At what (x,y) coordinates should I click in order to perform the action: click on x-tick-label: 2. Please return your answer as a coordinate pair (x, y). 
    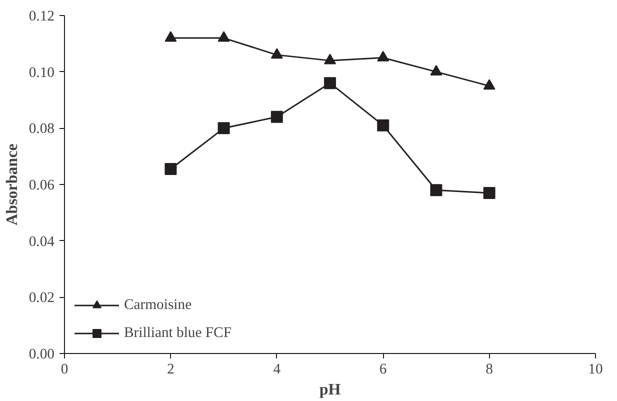
    Looking at the image, I should click on (170, 370).